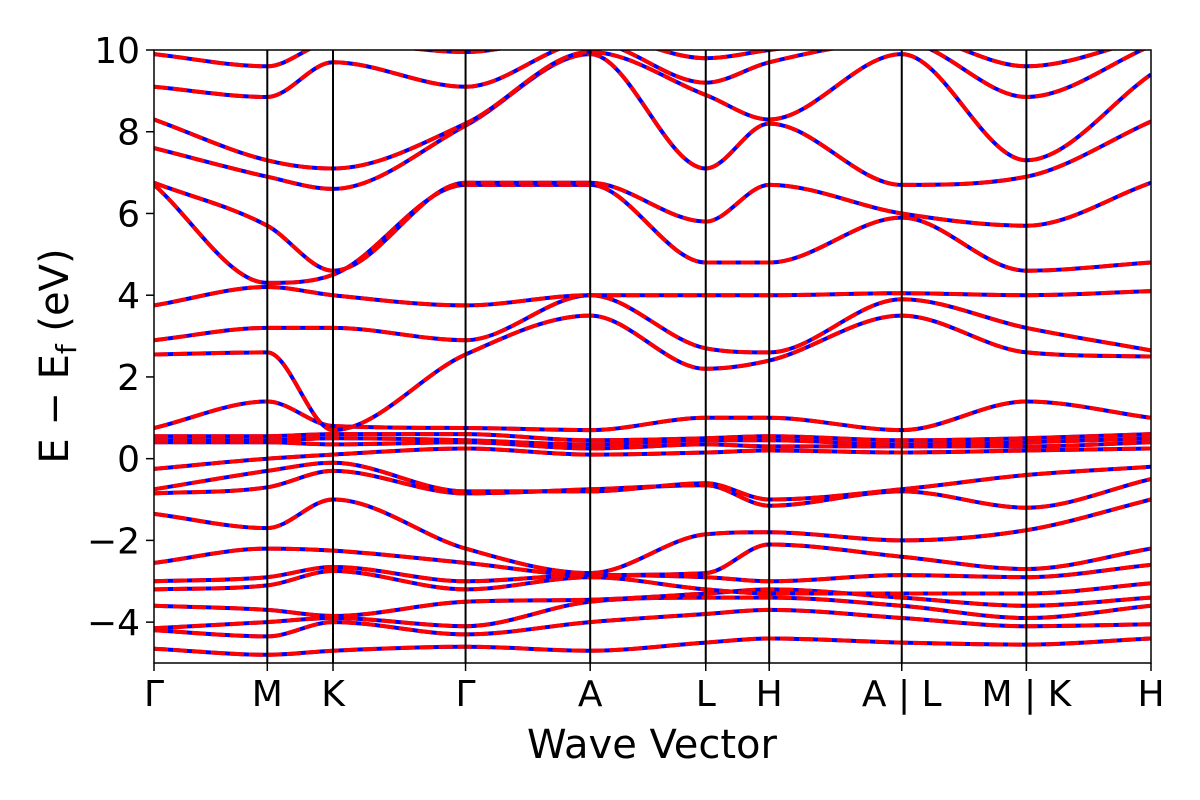 Image resolution: width=1200 pixels, height=800 pixels. Describe the element at coordinates (333, 694) in the screenshot. I see `x-tick-label-2: K` at that location.